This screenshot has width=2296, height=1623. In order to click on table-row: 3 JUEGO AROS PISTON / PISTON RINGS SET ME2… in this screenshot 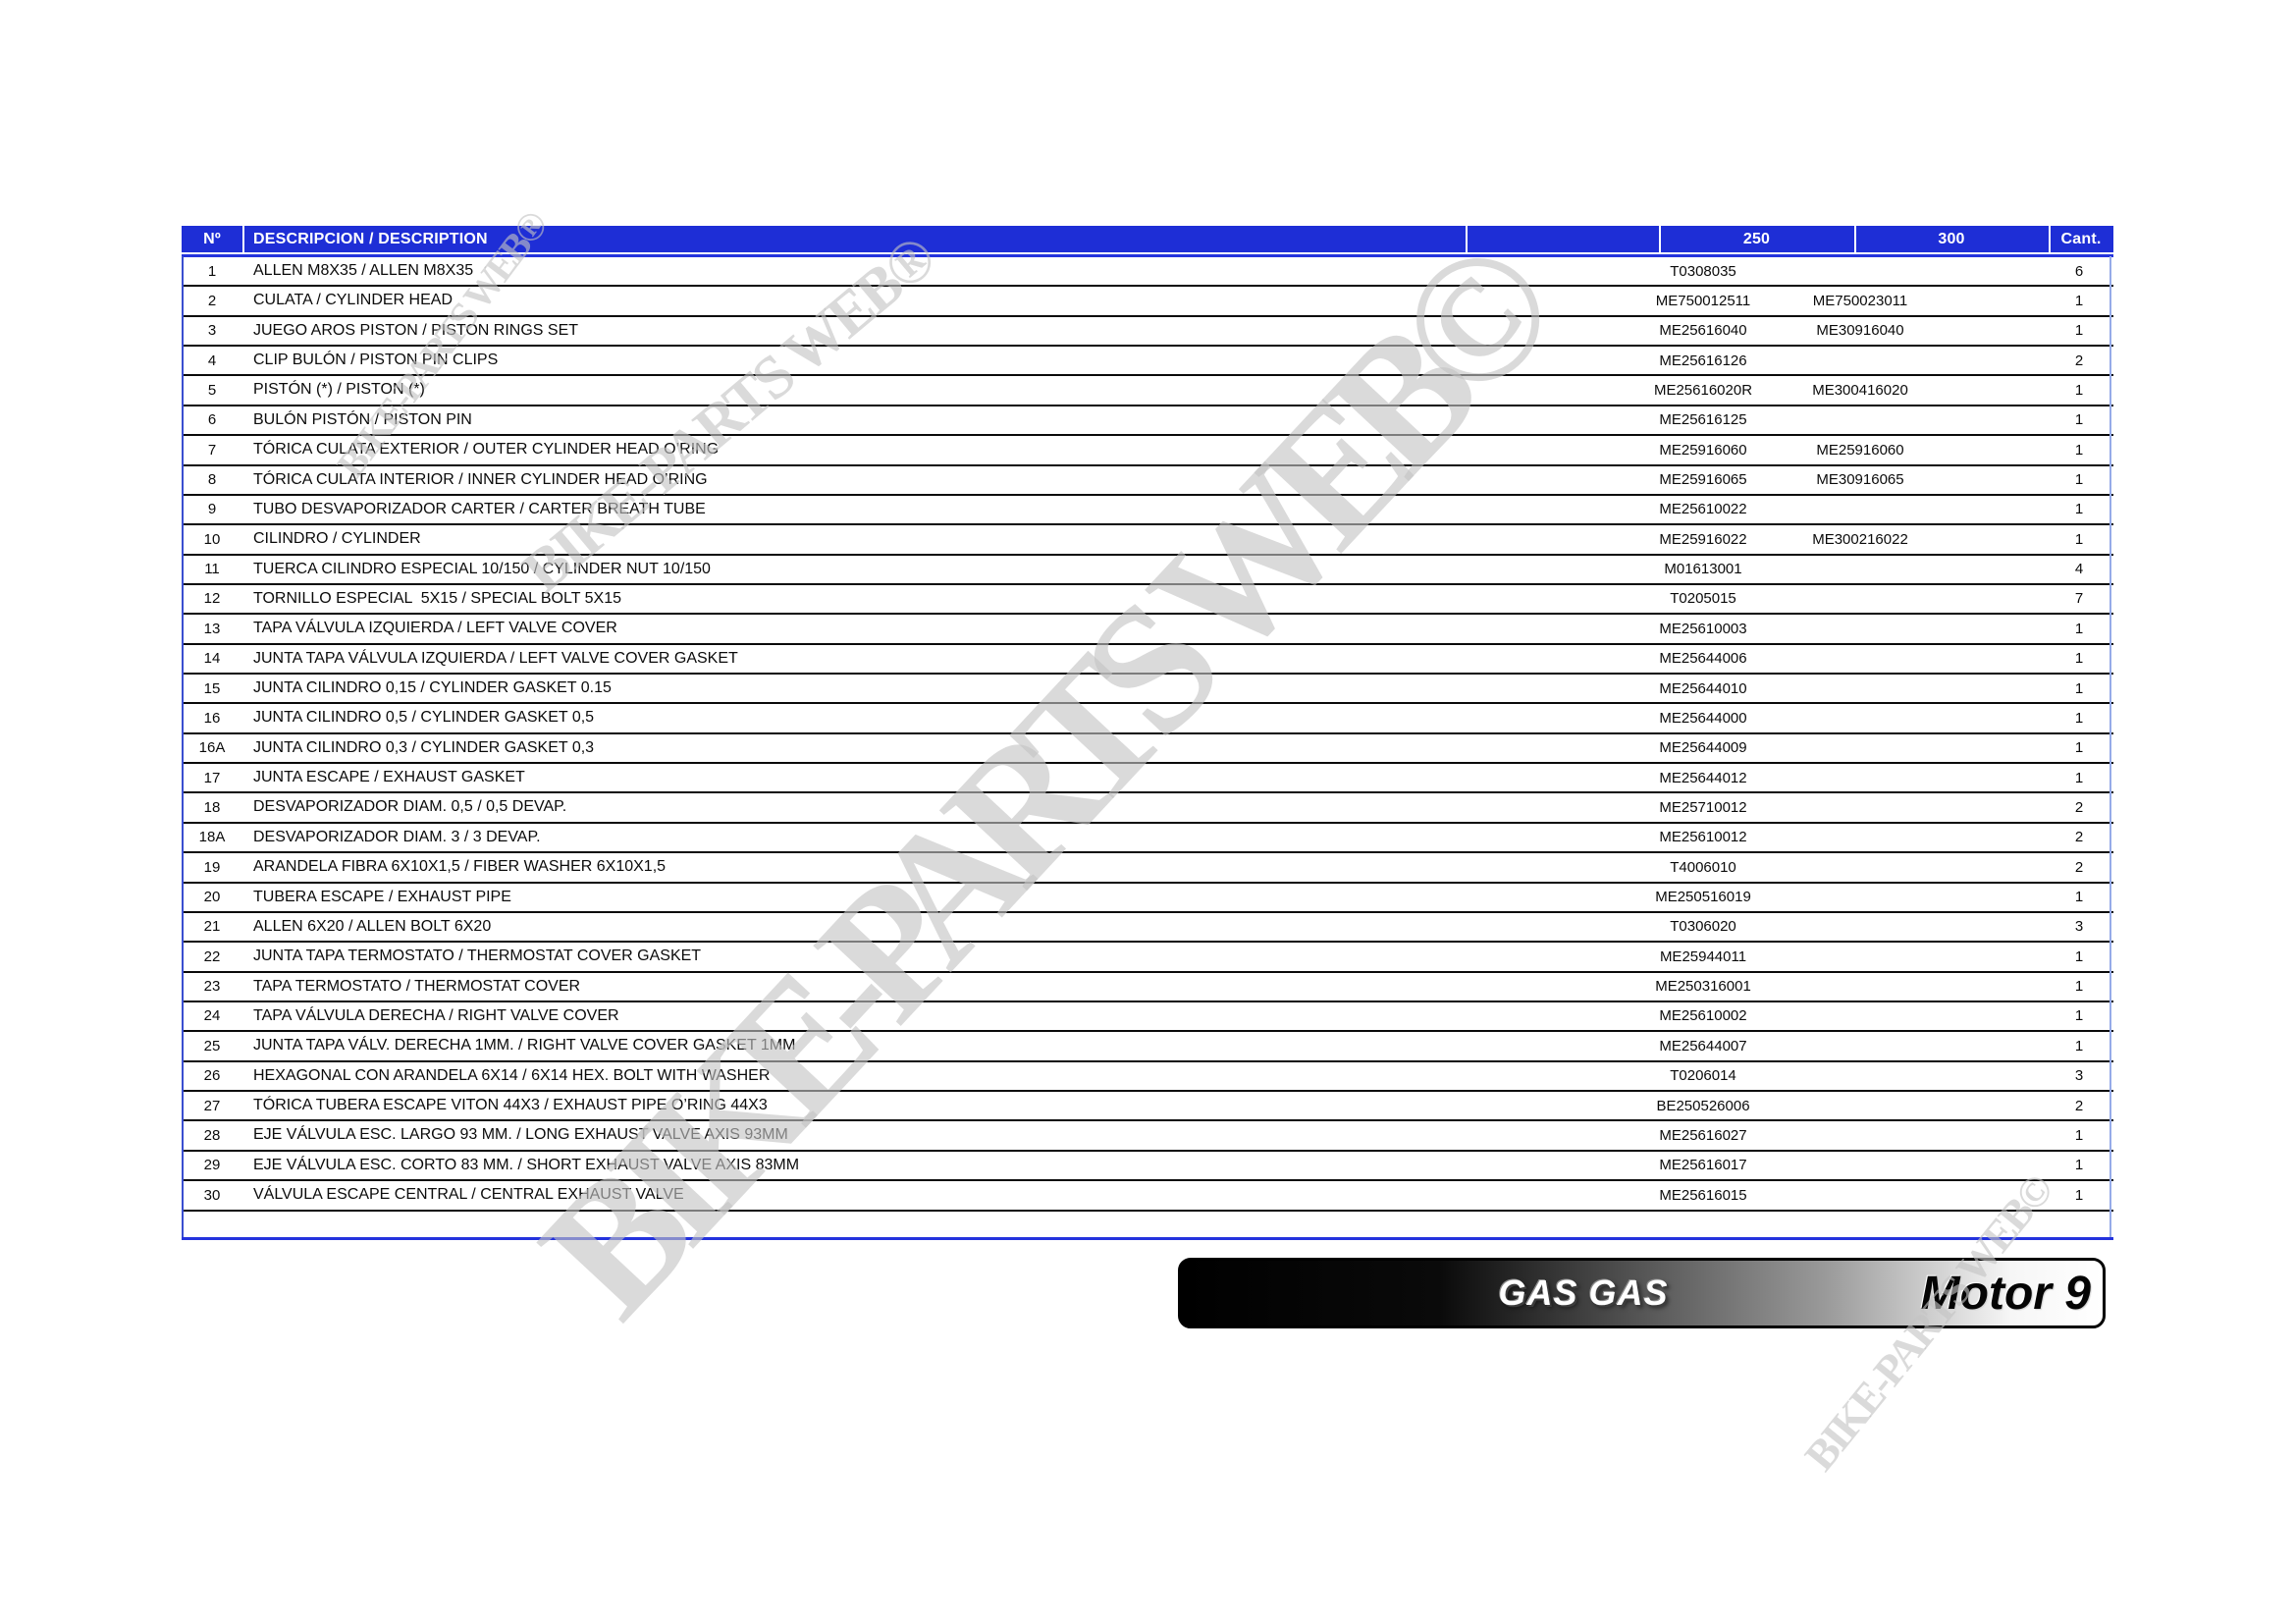, I will do `click(1147, 332)`.